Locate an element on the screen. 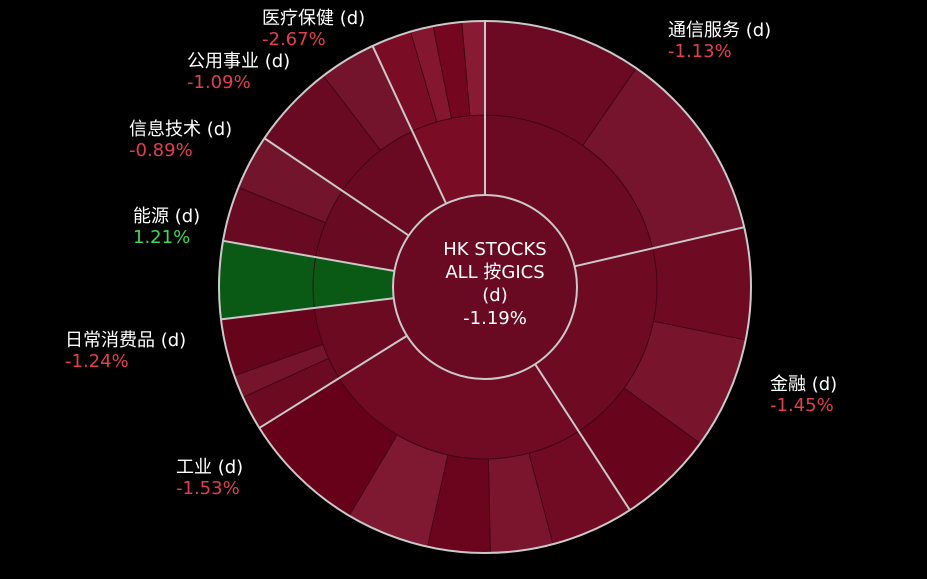 This screenshot has height=579, width=927. label-staples: 日常消费品 (d) -1.24% is located at coordinates (125, 351).